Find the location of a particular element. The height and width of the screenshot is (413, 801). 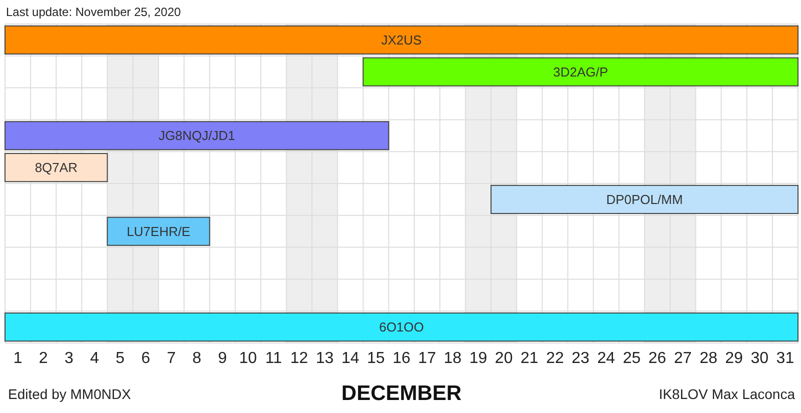

x-tick-label: 31 is located at coordinates (785, 358).